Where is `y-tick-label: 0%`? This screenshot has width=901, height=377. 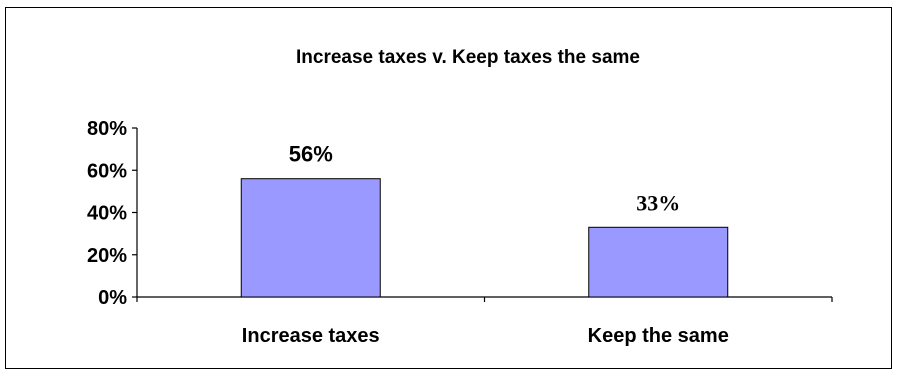
y-tick-label: 0% is located at coordinates (112, 298).